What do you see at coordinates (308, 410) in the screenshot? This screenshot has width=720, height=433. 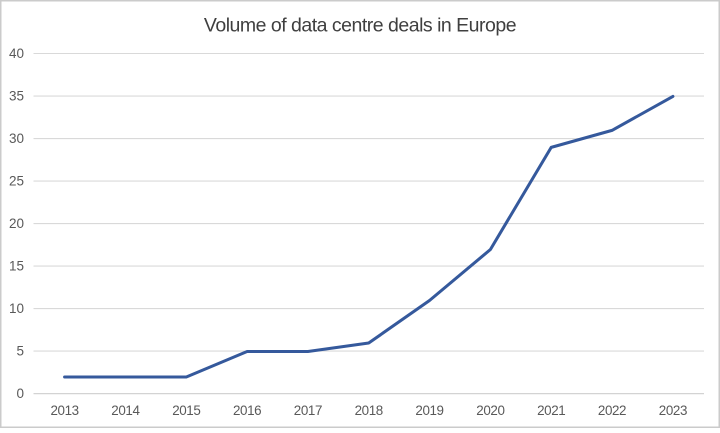 I see `svg-text: 2017` at bounding box center [308, 410].